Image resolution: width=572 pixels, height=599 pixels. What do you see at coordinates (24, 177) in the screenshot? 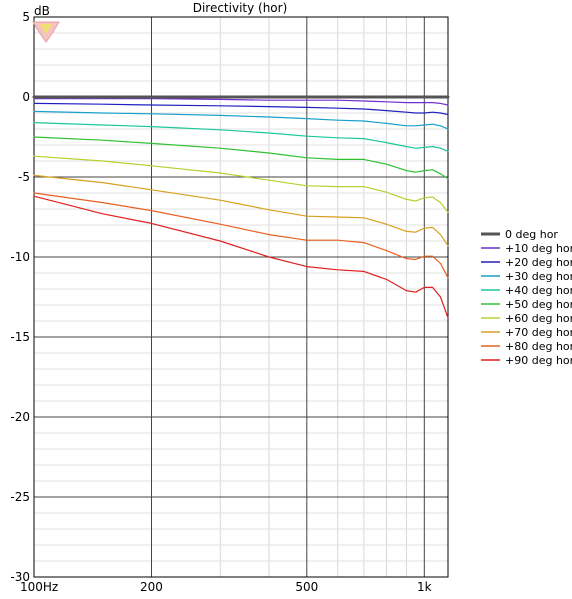
I see `y-tick-label: -5` at bounding box center [24, 177].